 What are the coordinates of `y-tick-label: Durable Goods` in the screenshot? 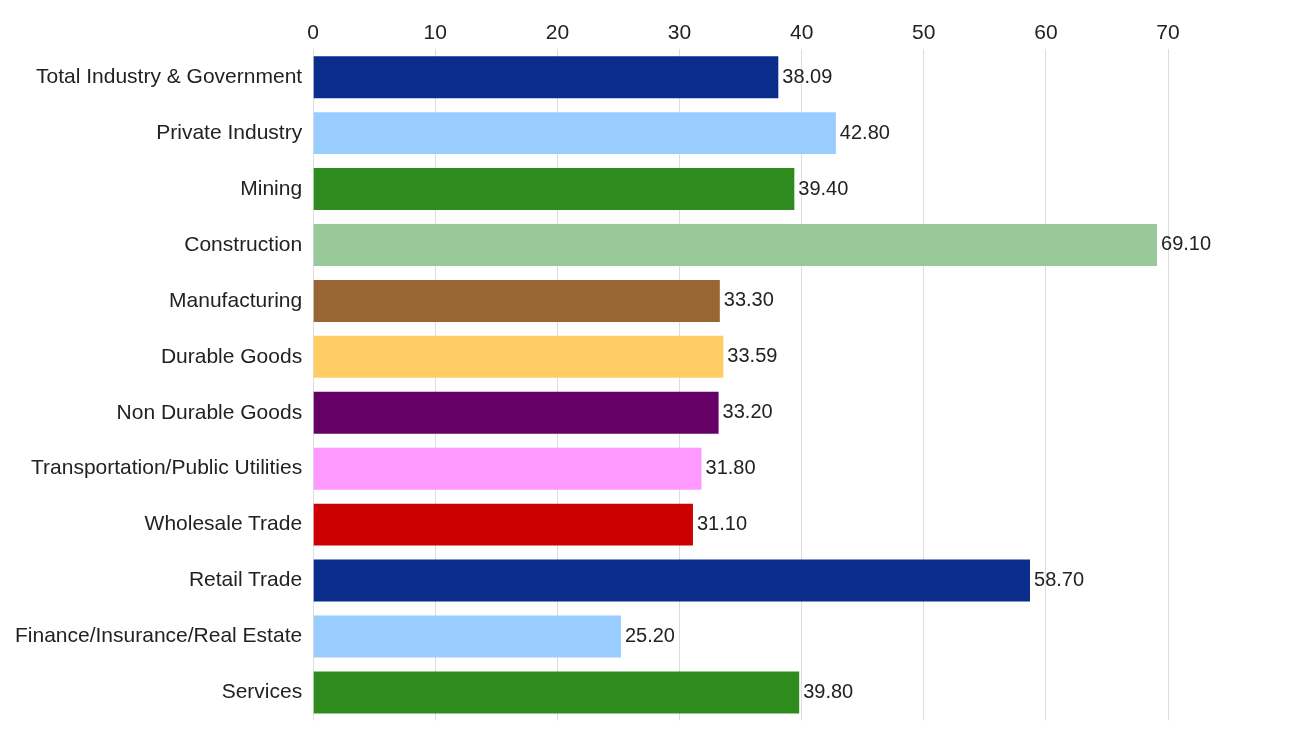 It's located at (231, 355).